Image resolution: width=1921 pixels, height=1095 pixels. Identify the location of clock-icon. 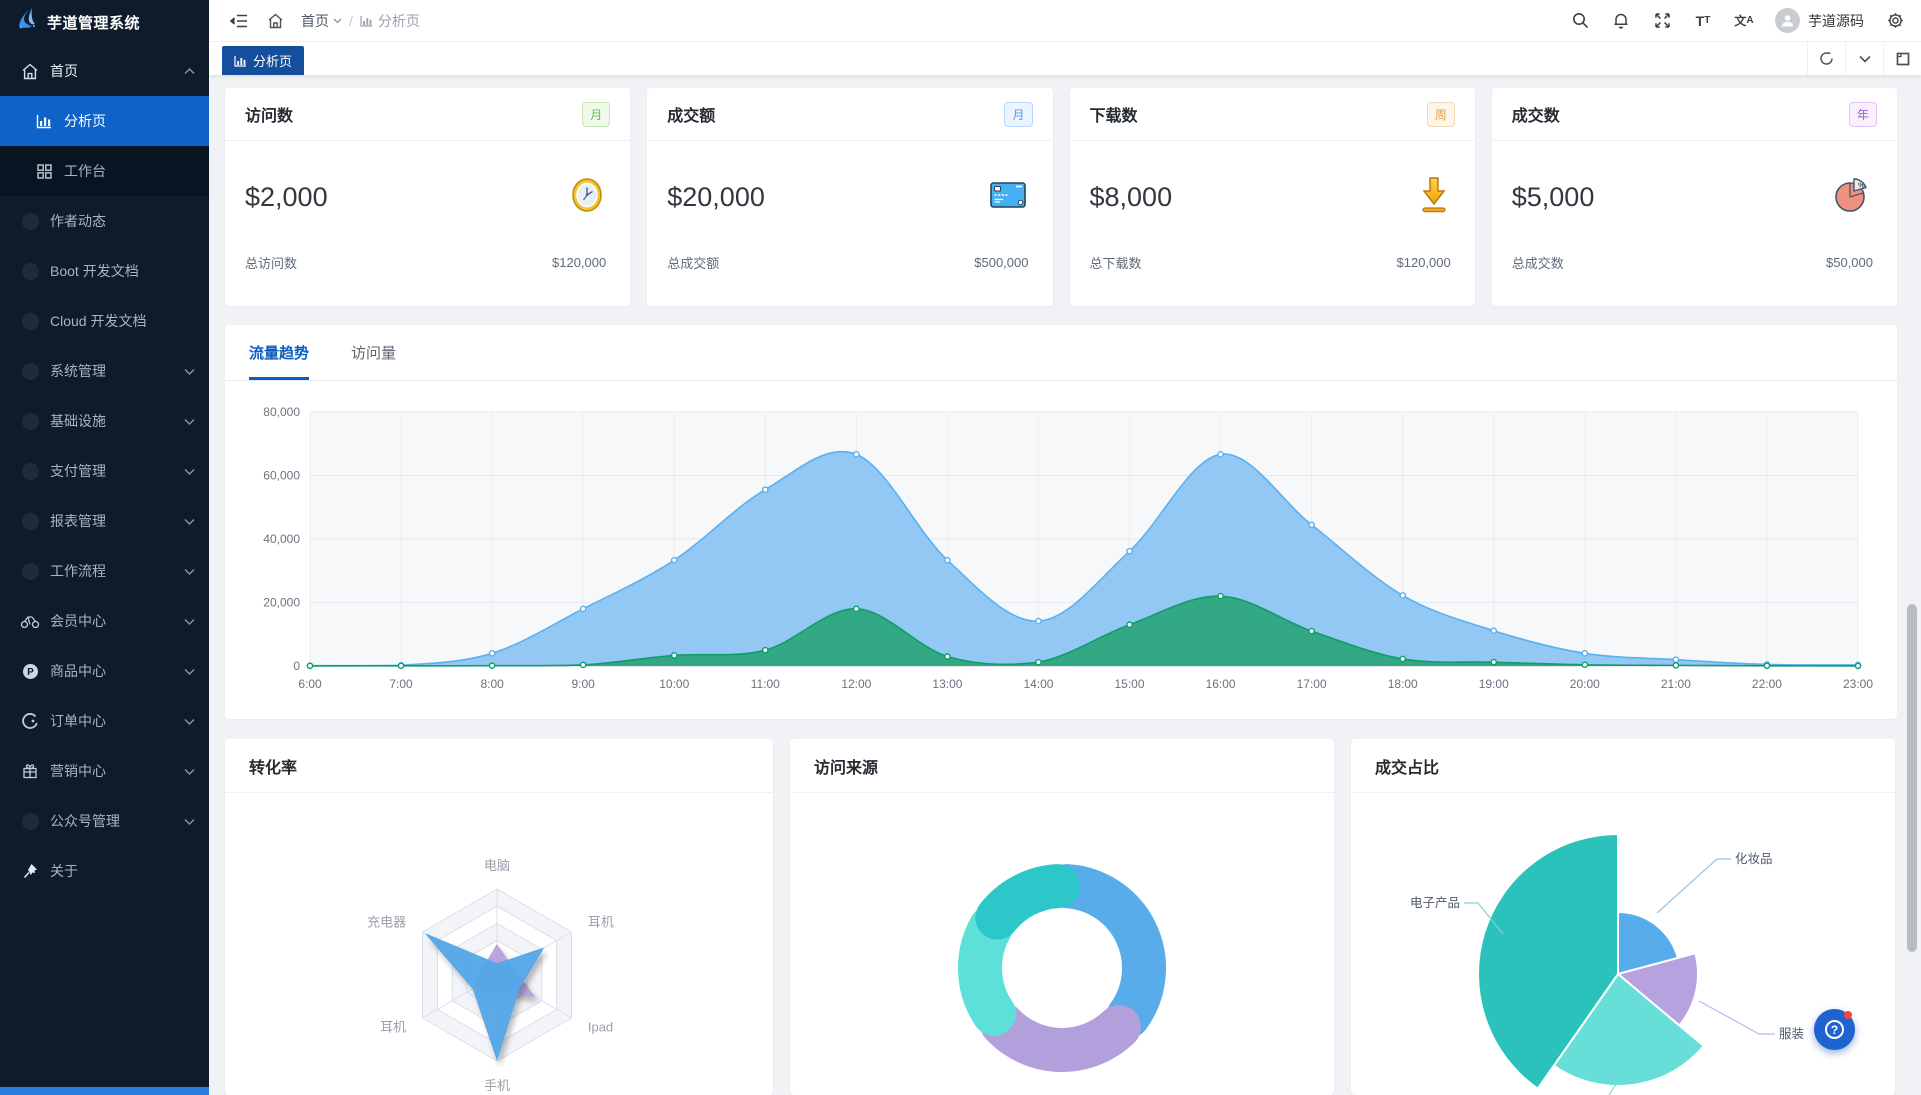
(587, 197).